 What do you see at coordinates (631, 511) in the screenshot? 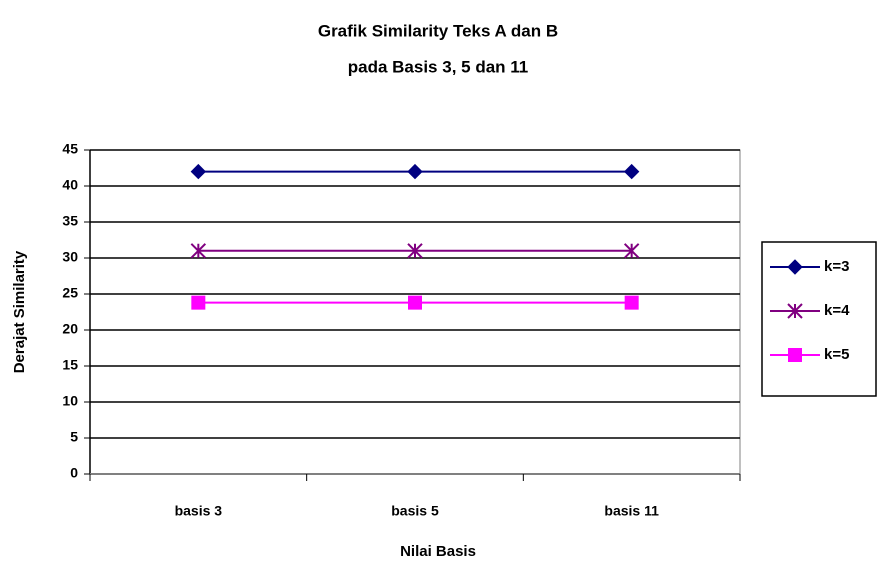
I see `x-tick-label: basis 11` at bounding box center [631, 511].